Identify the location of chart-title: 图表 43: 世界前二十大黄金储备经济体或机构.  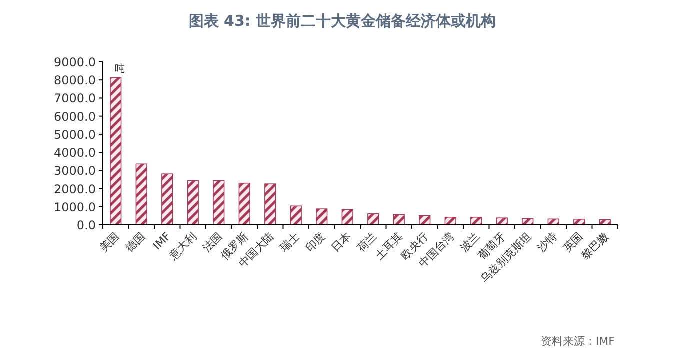
(342, 21).